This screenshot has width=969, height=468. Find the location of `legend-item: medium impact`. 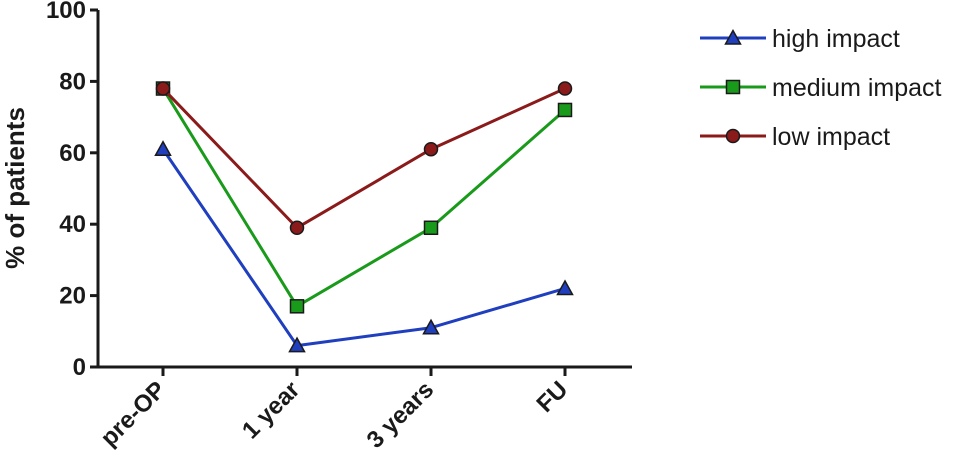

legend-item: medium impact is located at coordinates (821, 88).